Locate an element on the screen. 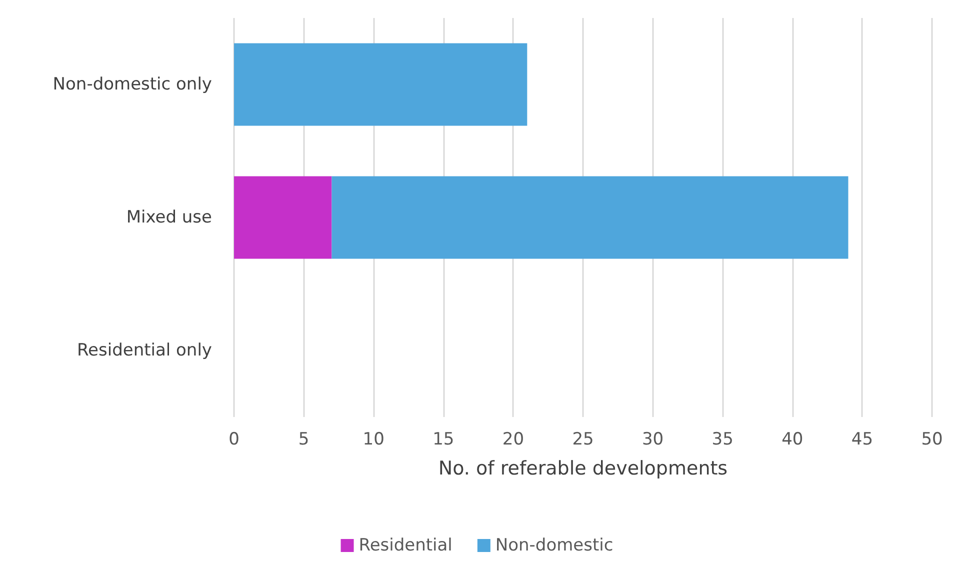 Image resolution: width=954 pixels, height=567 pixels. x-tick-label: 40 is located at coordinates (793, 440).